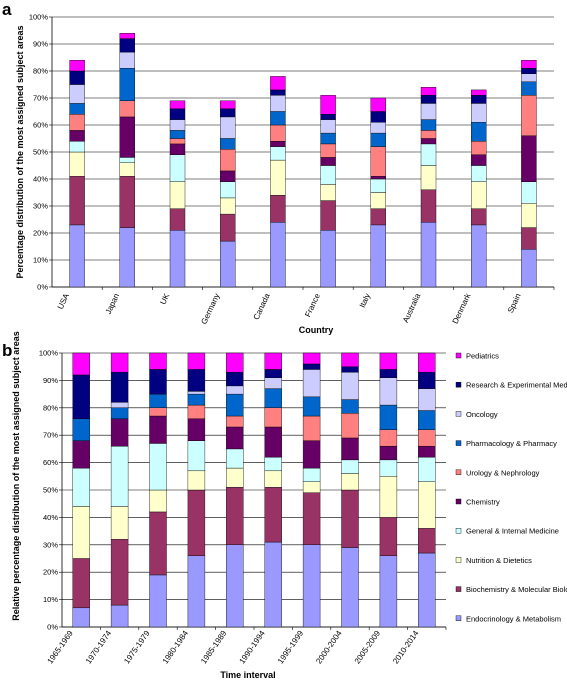 The height and width of the screenshot is (683, 567). Describe the element at coordinates (63, 300) in the screenshot. I see `panel-a-x-tick-label: USA` at that location.